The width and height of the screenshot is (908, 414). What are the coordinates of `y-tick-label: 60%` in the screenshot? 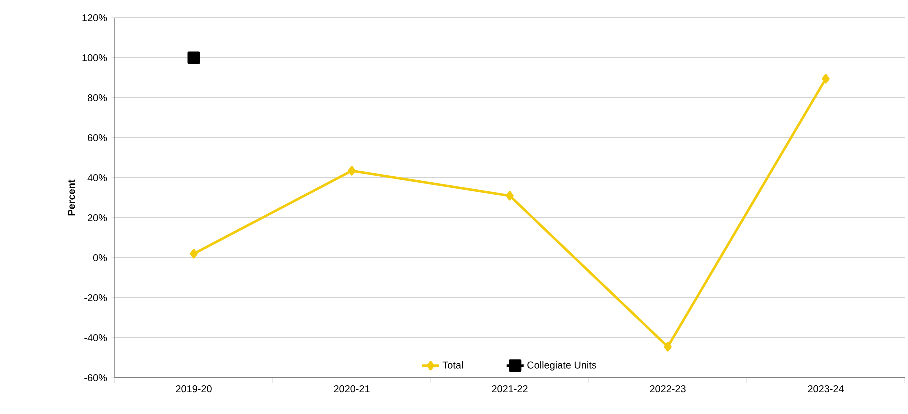 It's located at (98, 138).